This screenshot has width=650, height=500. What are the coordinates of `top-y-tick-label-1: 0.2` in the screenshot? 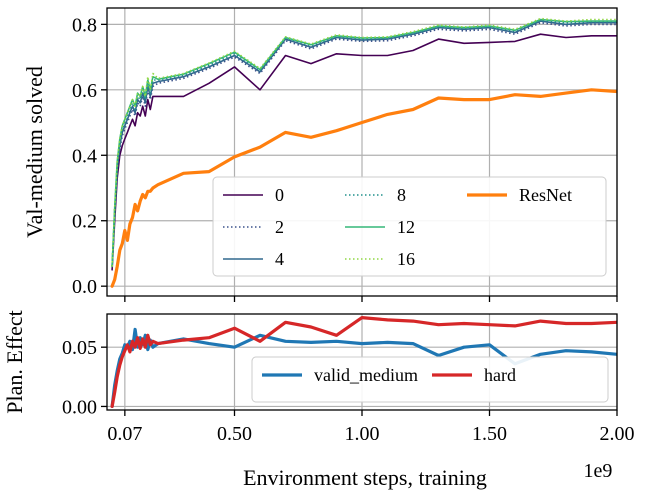 It's located at (84, 222).